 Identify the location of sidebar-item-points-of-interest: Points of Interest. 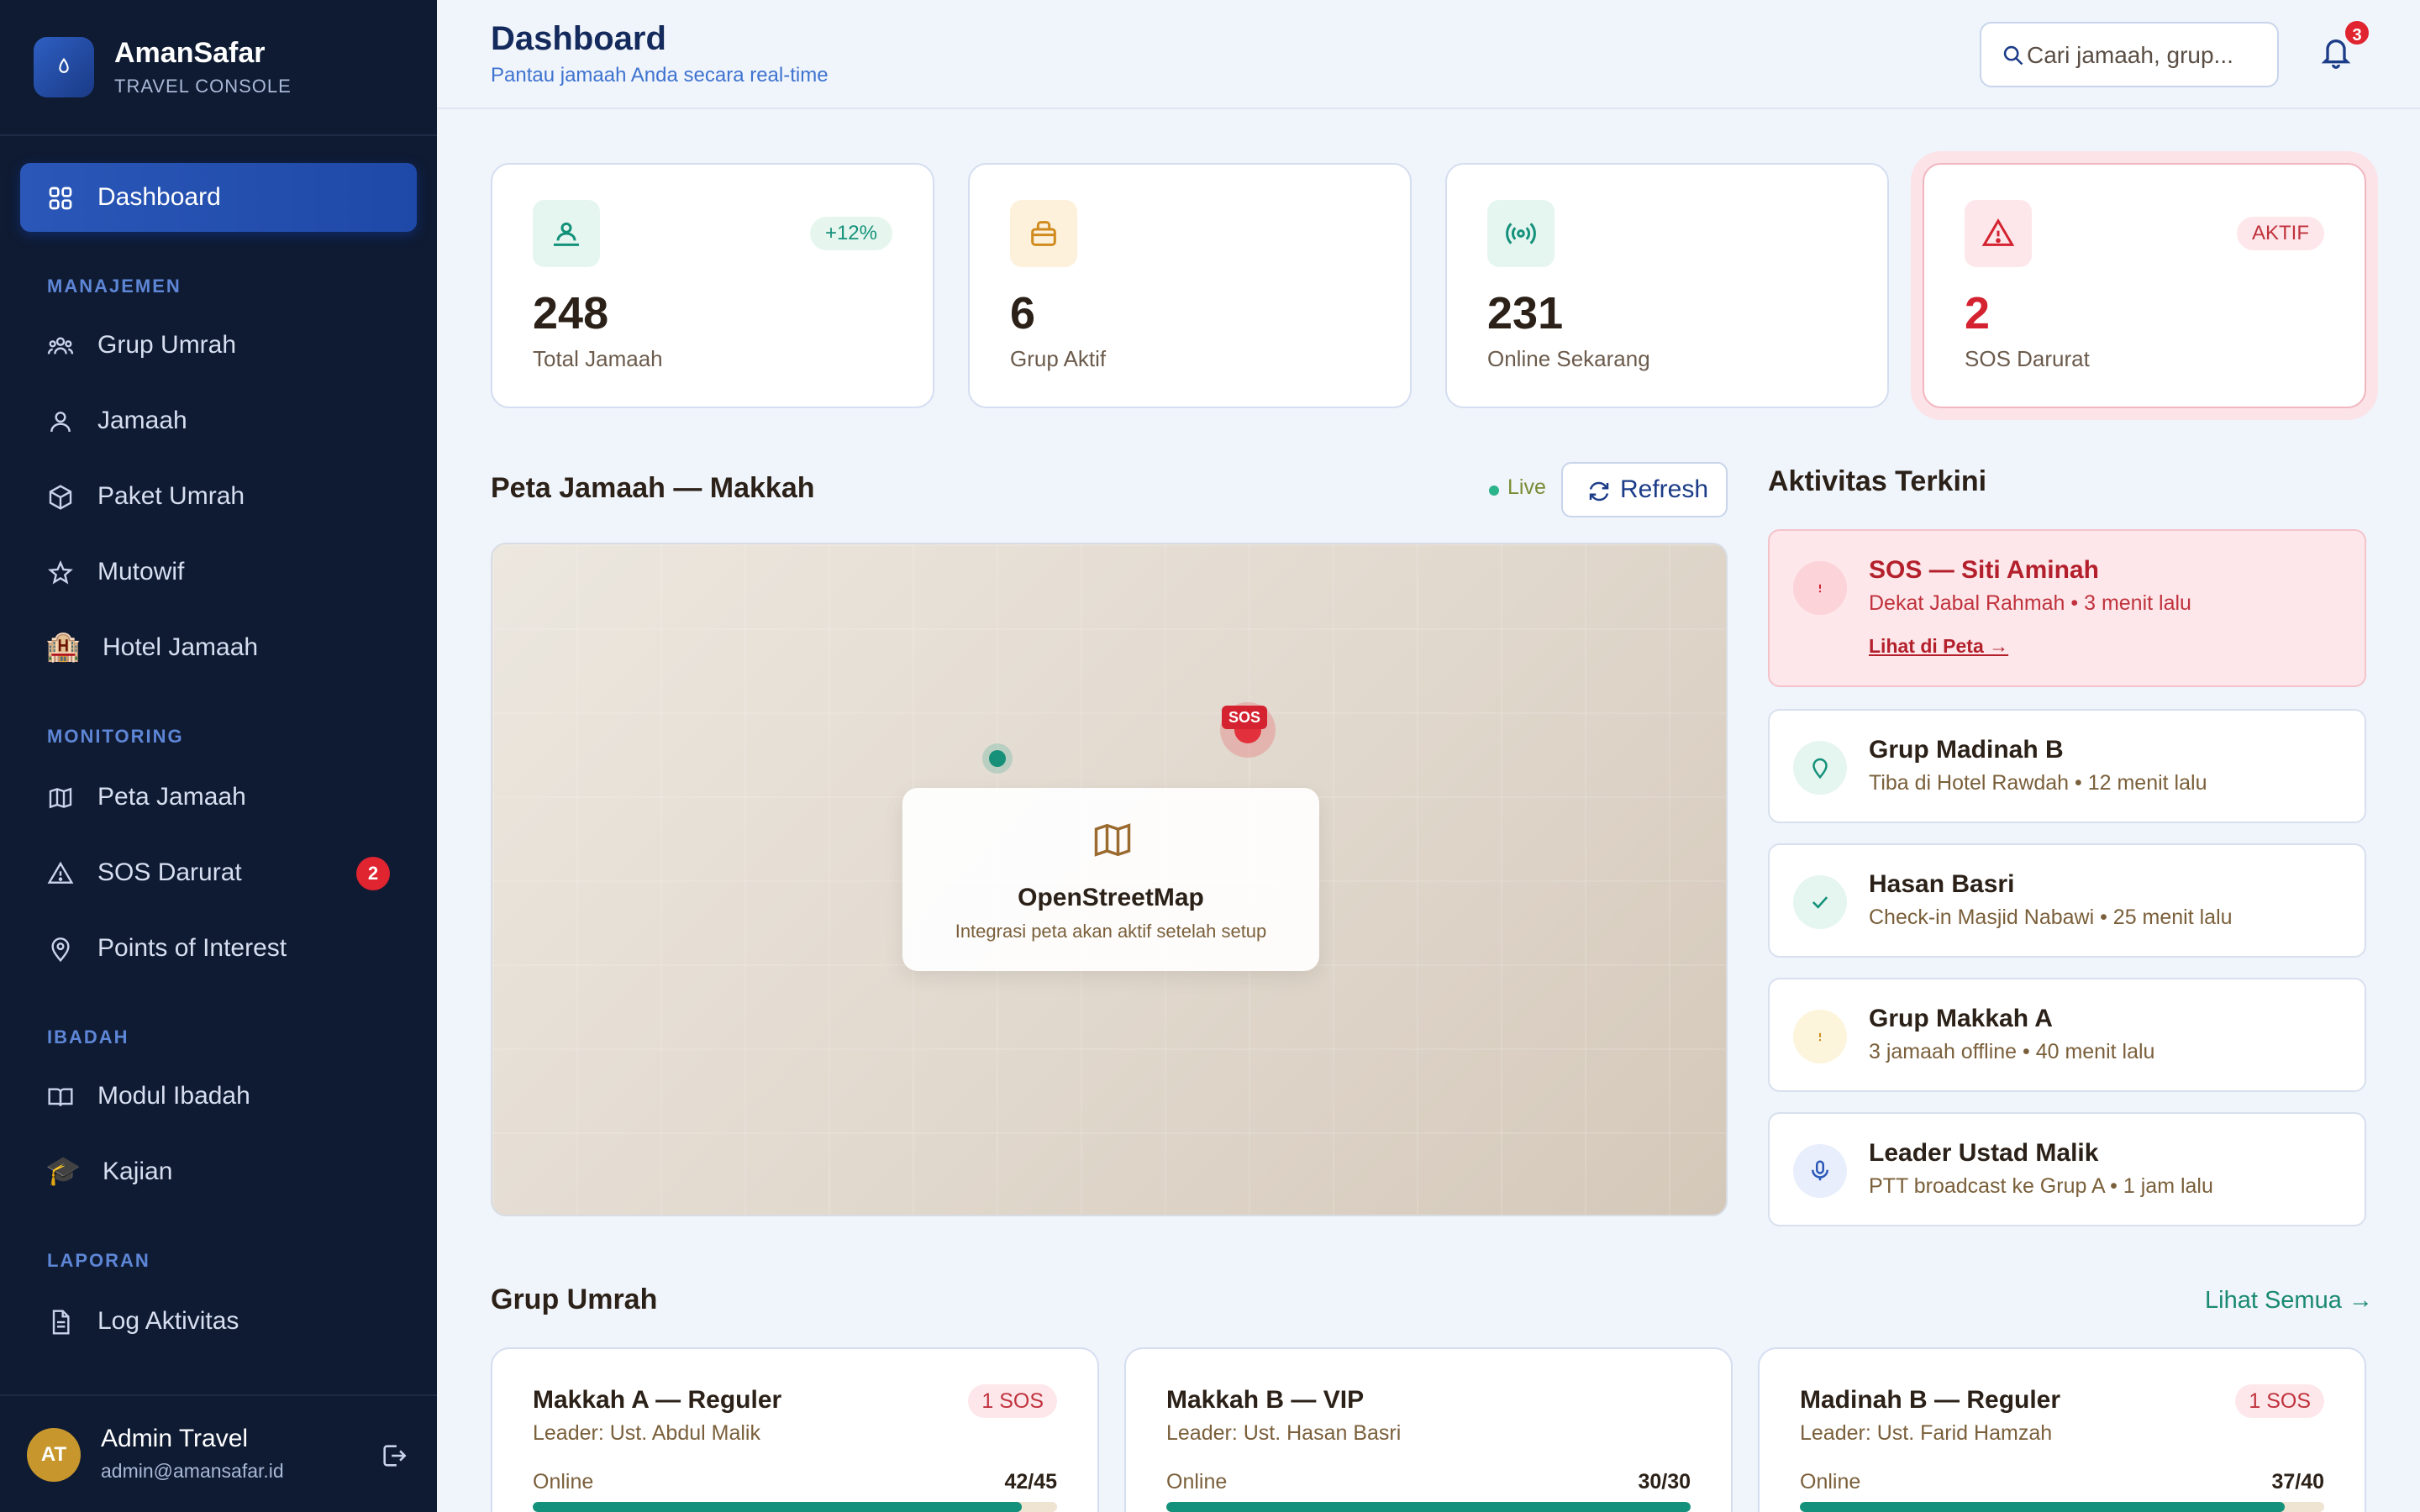
(218, 948).